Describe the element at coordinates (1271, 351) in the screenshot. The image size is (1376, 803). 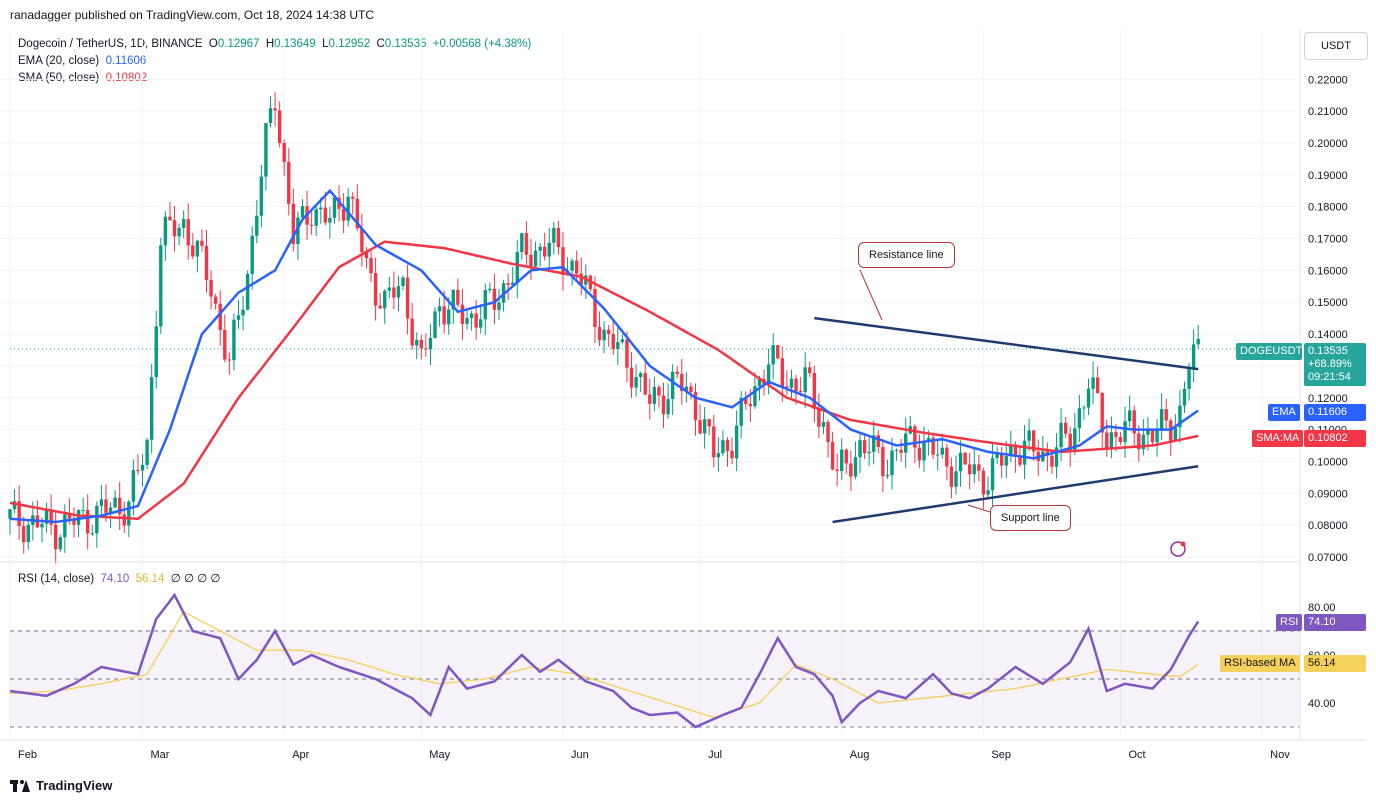
I see `last-price-symbol: DOGEUSDT` at that location.